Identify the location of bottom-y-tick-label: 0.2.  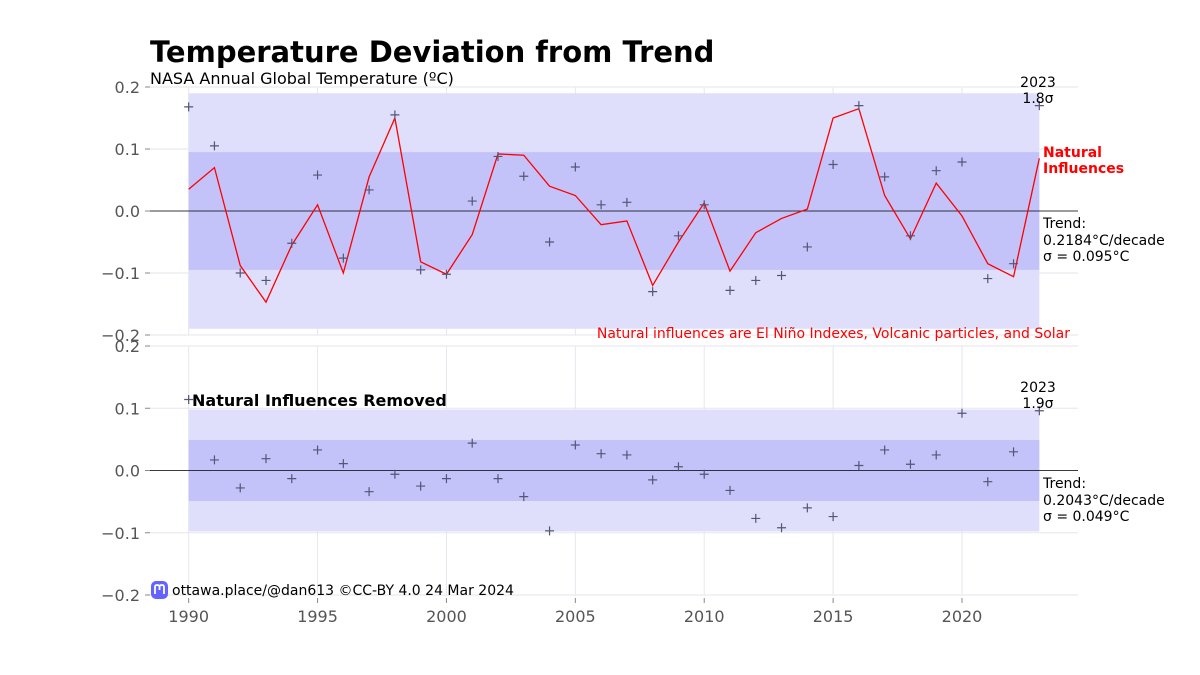
(127, 346).